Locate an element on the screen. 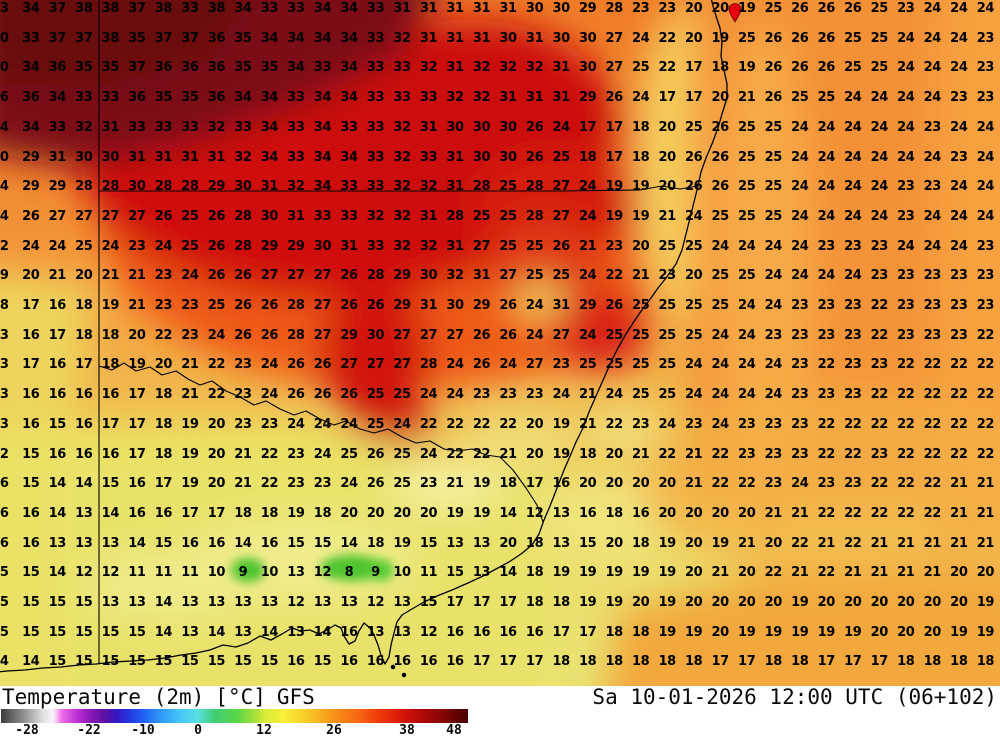  temp-value: 4 is located at coordinates (4, 127).